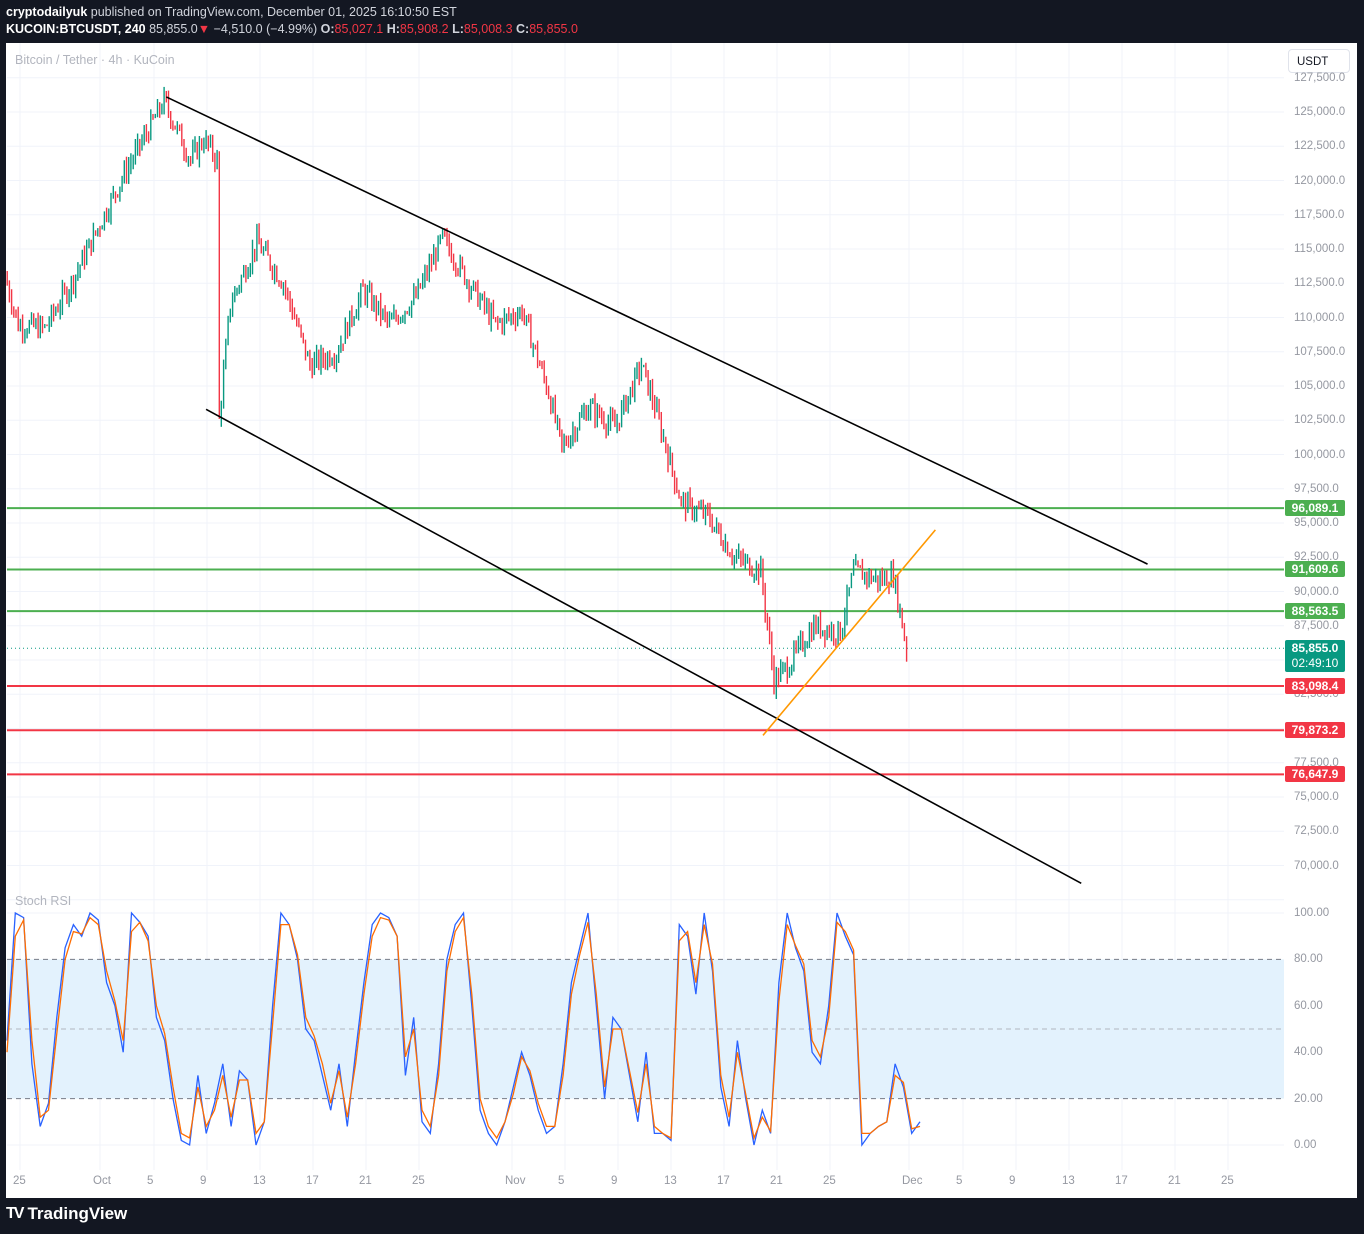  I want to click on price-axis-label: 102,500.0, so click(1320, 420).